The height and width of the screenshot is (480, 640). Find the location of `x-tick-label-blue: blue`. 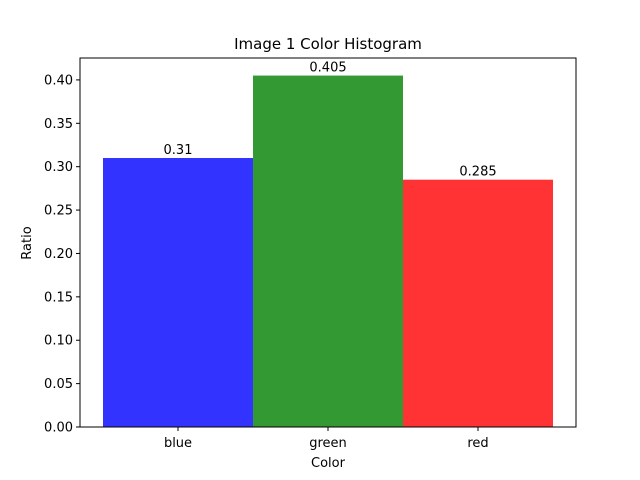

x-tick-label-blue: blue is located at coordinates (178, 443).